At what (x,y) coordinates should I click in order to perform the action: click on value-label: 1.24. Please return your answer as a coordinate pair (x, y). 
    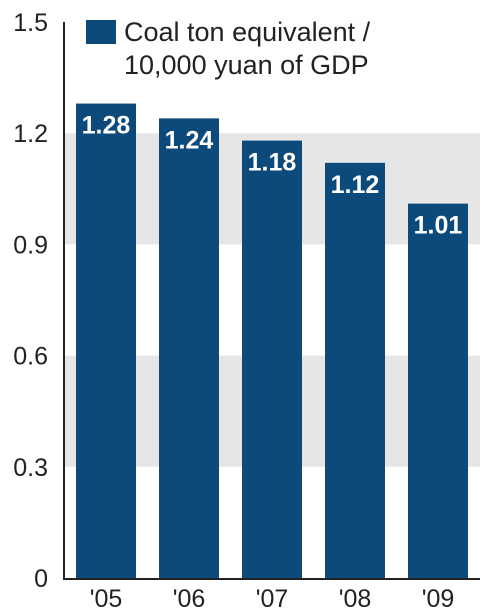
    Looking at the image, I should click on (189, 140).